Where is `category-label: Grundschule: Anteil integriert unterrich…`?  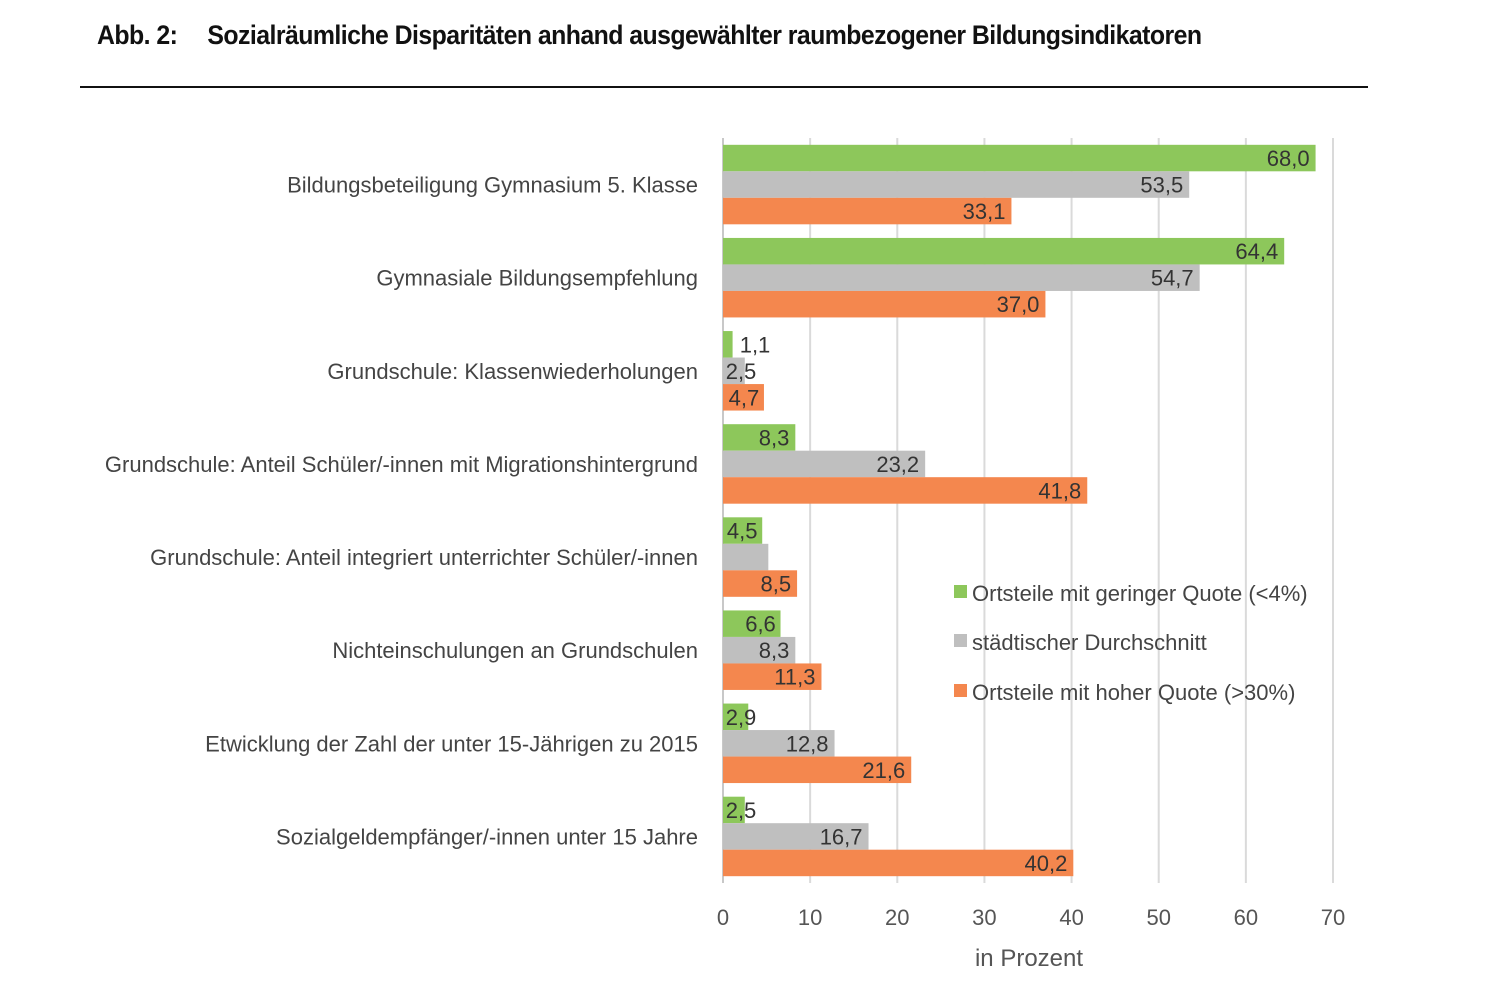 category-label: Grundschule: Anteil integriert unterrich… is located at coordinates (424, 557).